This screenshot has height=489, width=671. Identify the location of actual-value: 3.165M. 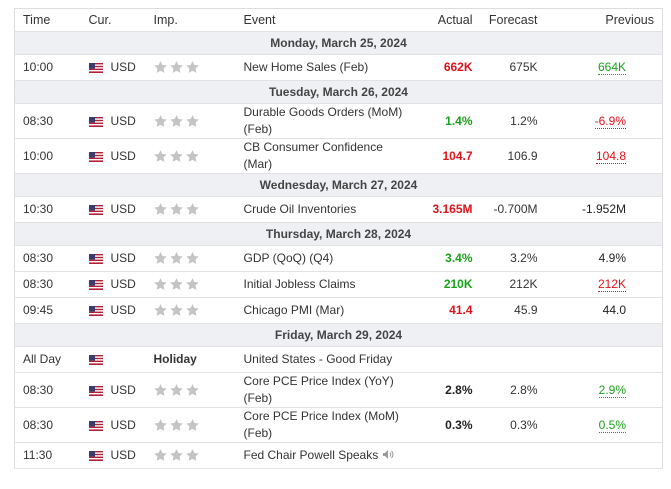
(452, 209).